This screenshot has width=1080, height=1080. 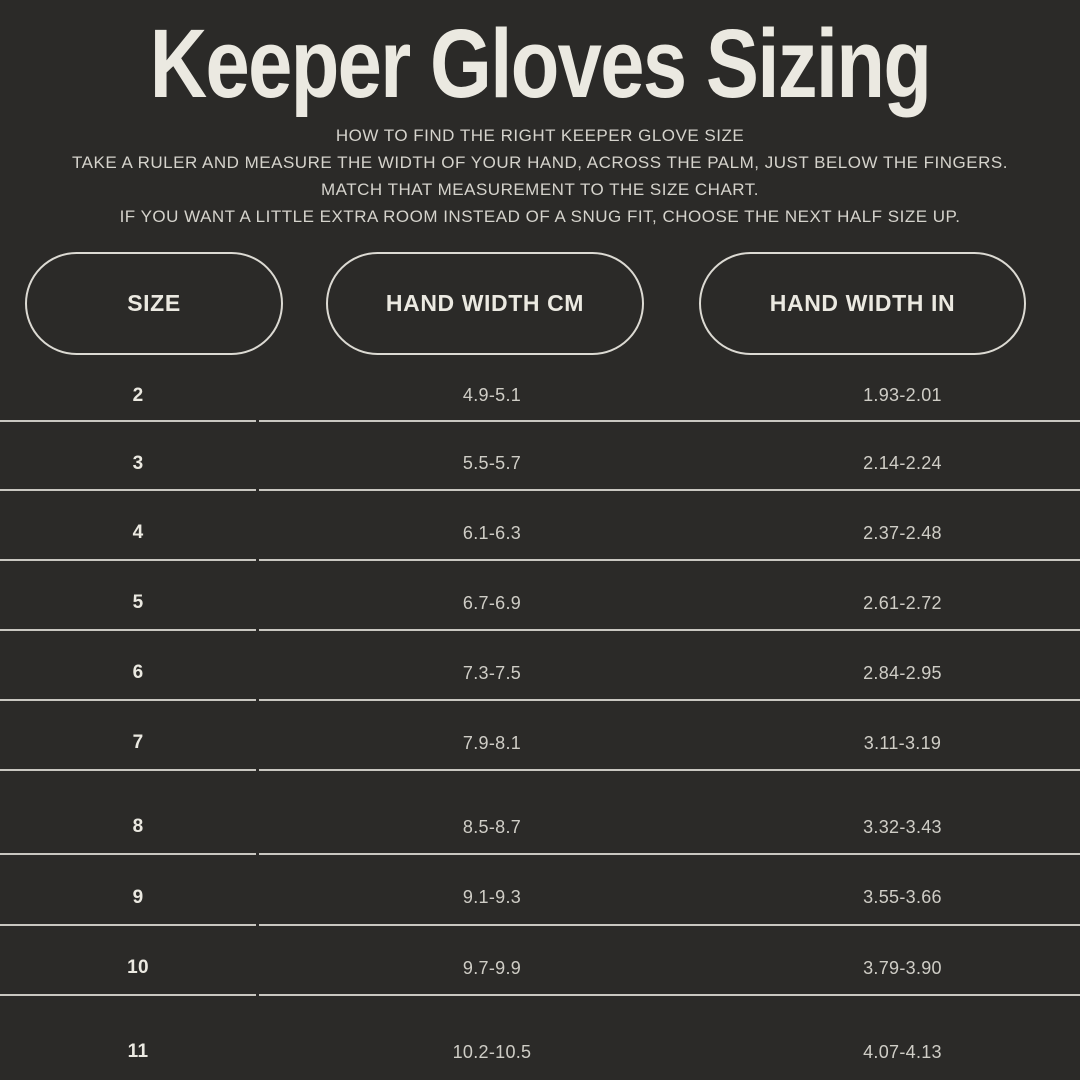 I want to click on hand-width-in-value: 2.14-2.24, so click(x=902, y=463).